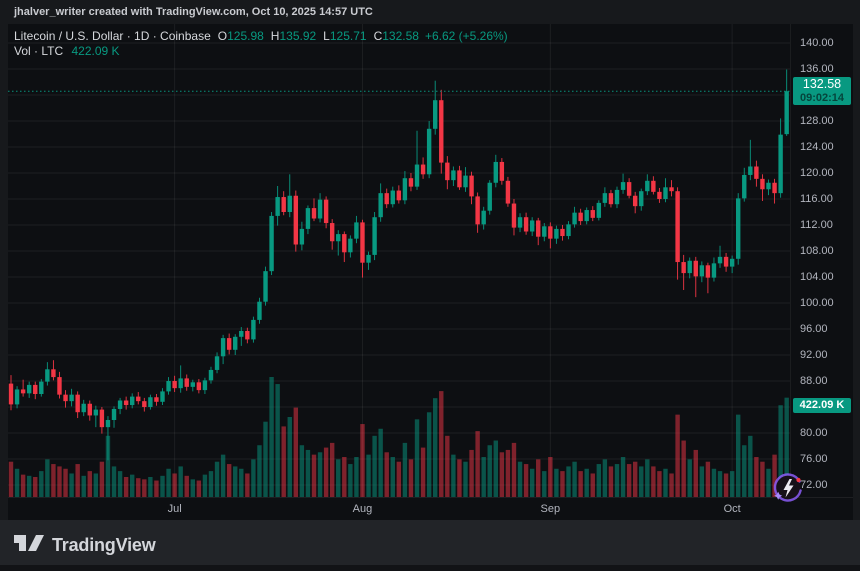 The width and height of the screenshot is (860, 571). What do you see at coordinates (817, 172) in the screenshot?
I see `price-axis-label: 120.00` at bounding box center [817, 172].